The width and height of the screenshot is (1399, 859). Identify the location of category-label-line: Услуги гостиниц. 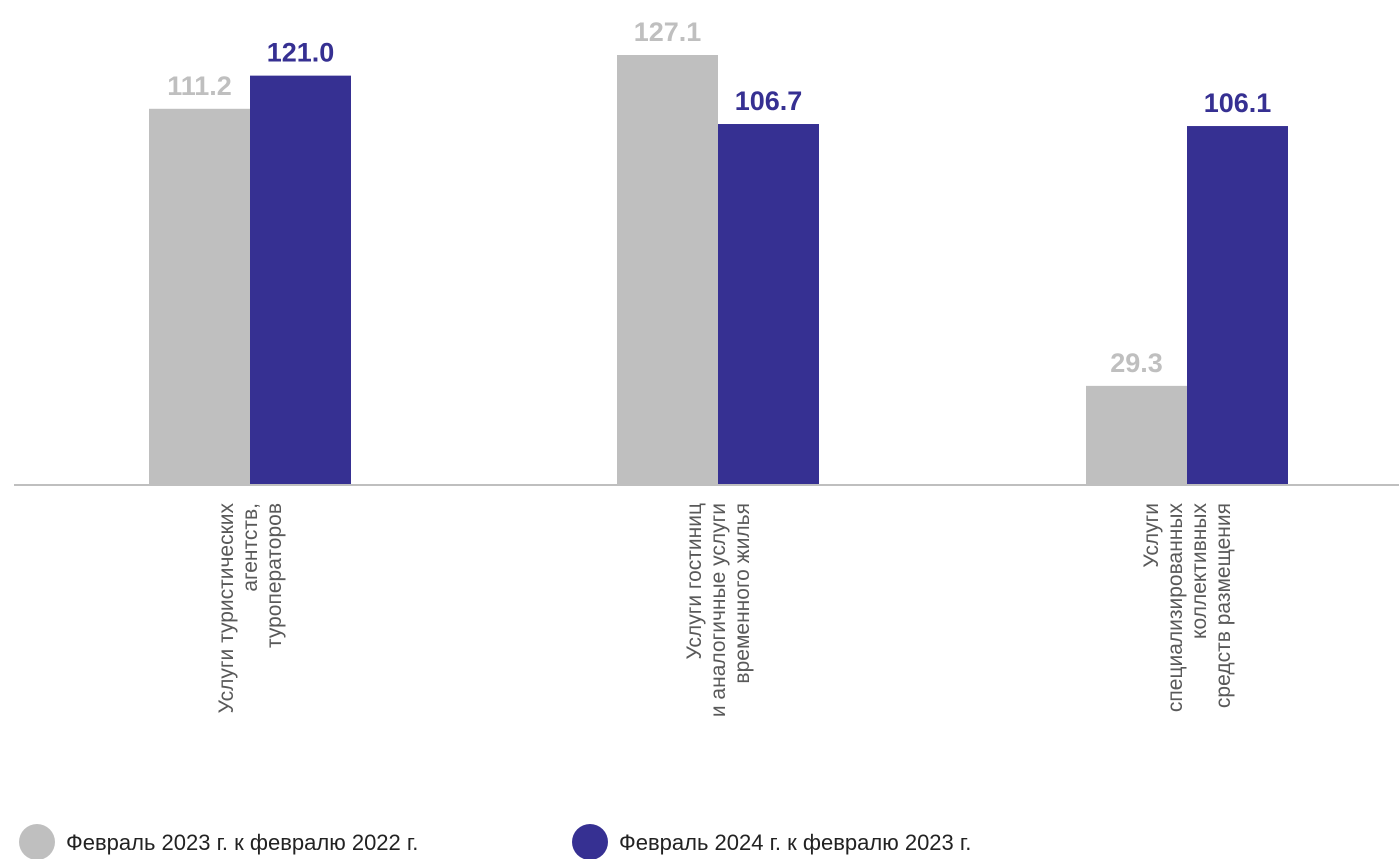
(694, 581).